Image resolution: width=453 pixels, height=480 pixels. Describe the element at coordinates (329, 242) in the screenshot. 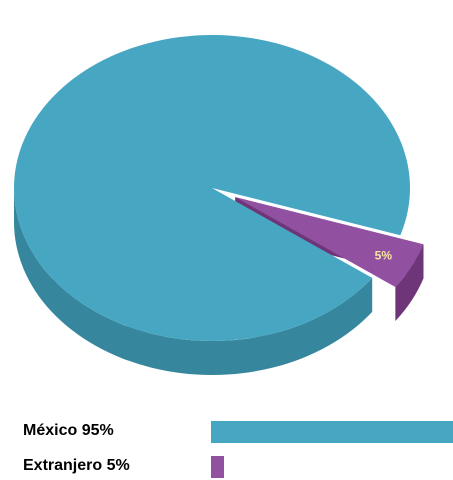

I see `pie-slice-extranjero` at that location.